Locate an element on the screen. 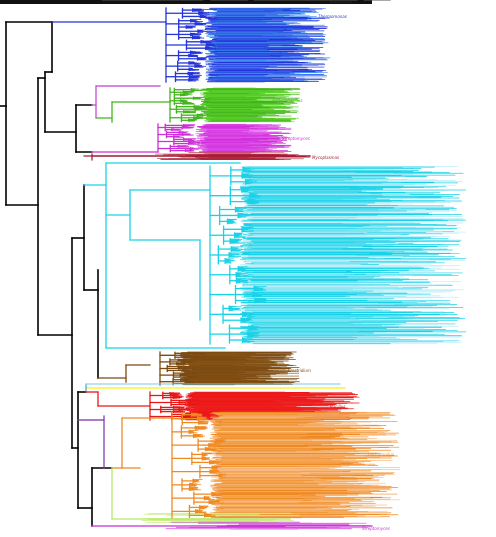  leaf-label-blue: Thermomonas is located at coordinates (332, 16).